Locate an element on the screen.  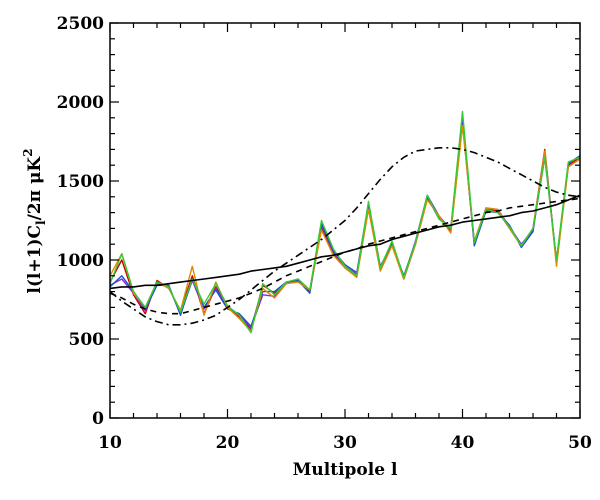
y-tick-label: 1500 is located at coordinates (80, 182).